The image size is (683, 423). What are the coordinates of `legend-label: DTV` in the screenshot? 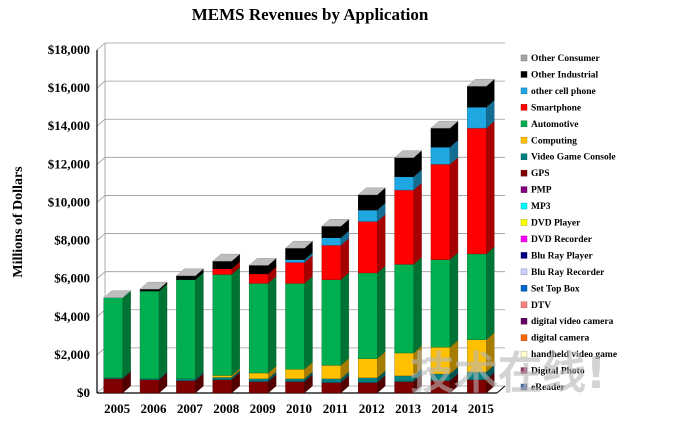 It's located at (541, 306).